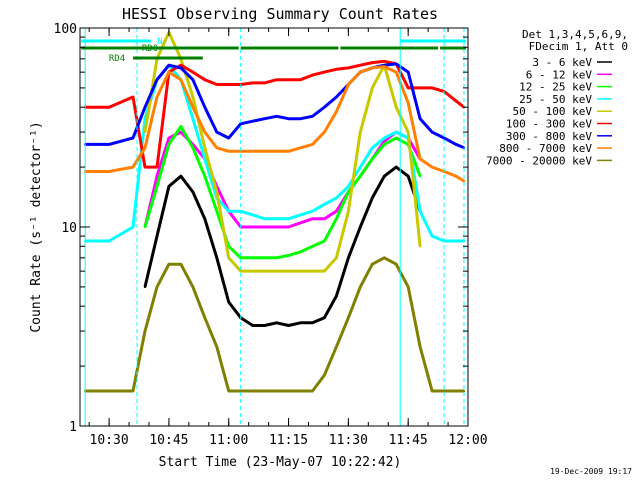  I want to click on legend-label: 6 - 12 keV, so click(559, 74).